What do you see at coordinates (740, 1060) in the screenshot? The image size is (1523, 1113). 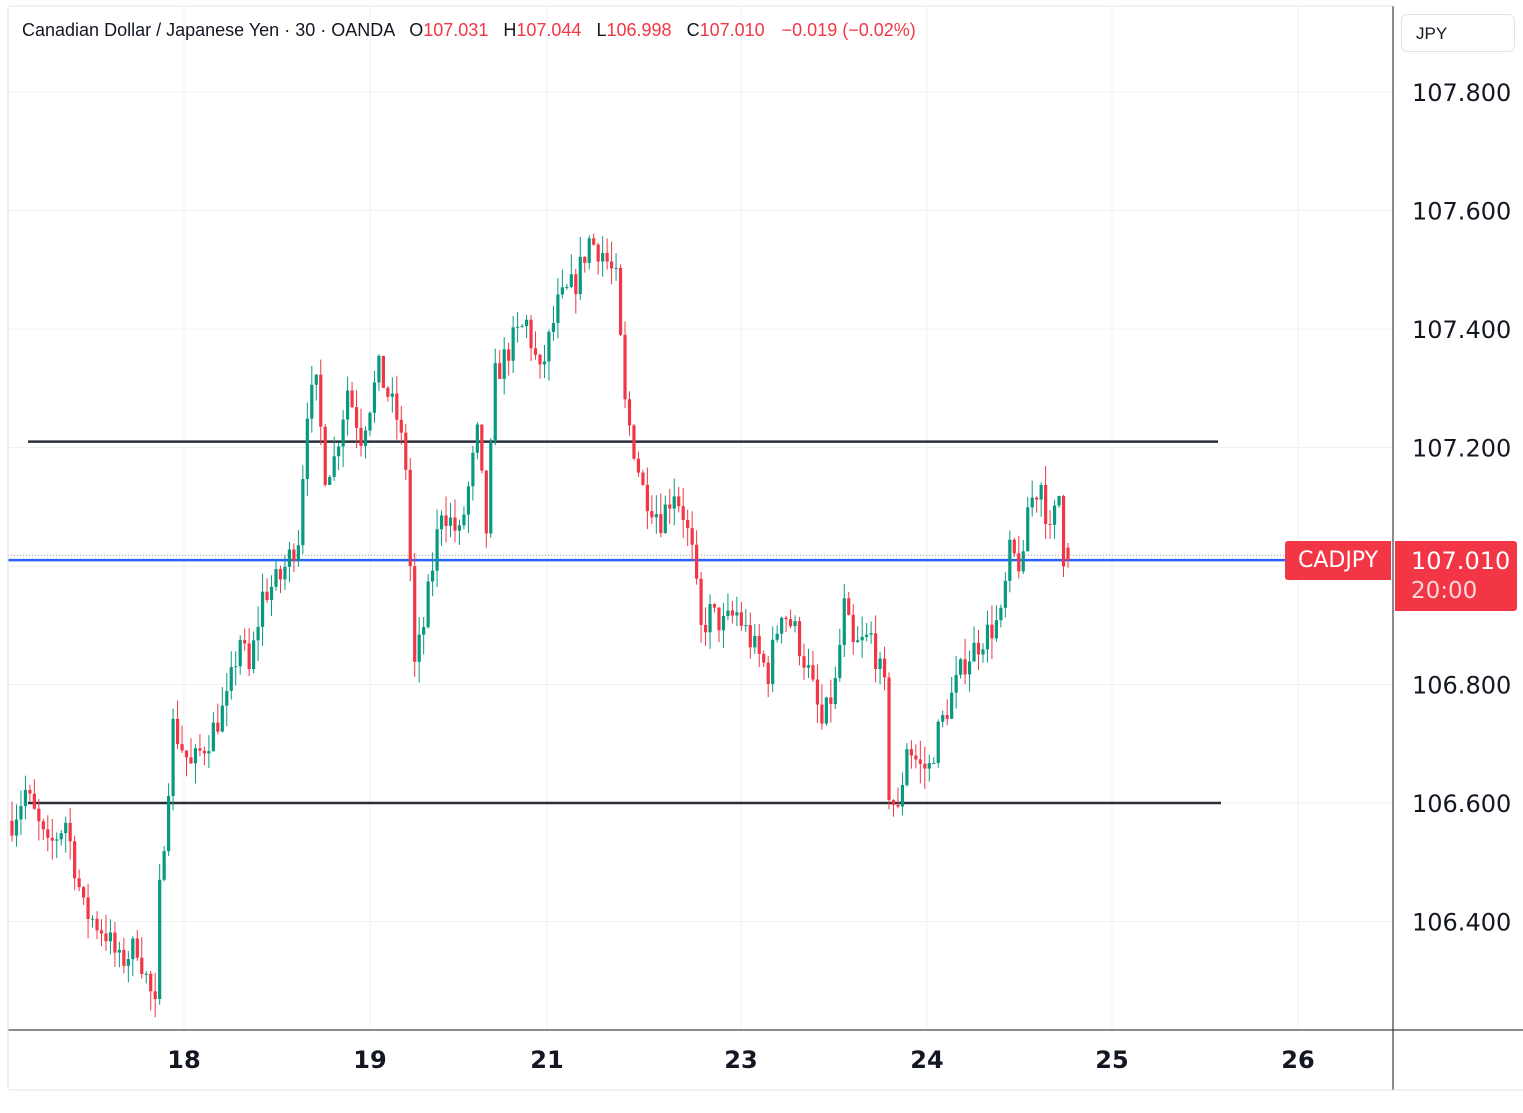 I see `x-axis-labels: 18 19 21 23 24 25 26` at bounding box center [740, 1060].